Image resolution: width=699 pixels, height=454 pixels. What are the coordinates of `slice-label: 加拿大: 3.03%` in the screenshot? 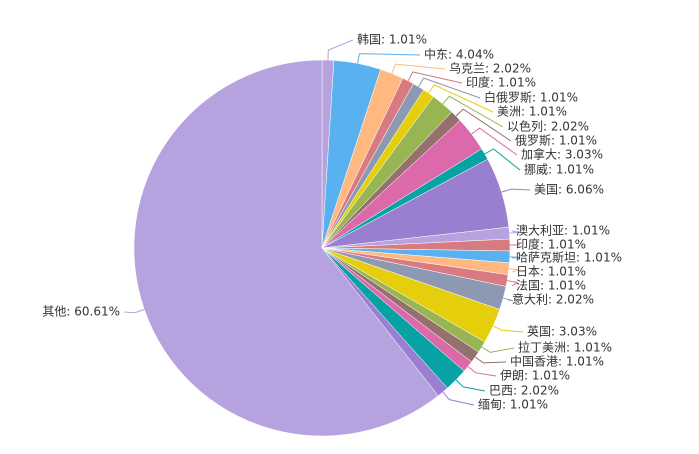 It's located at (562, 154).